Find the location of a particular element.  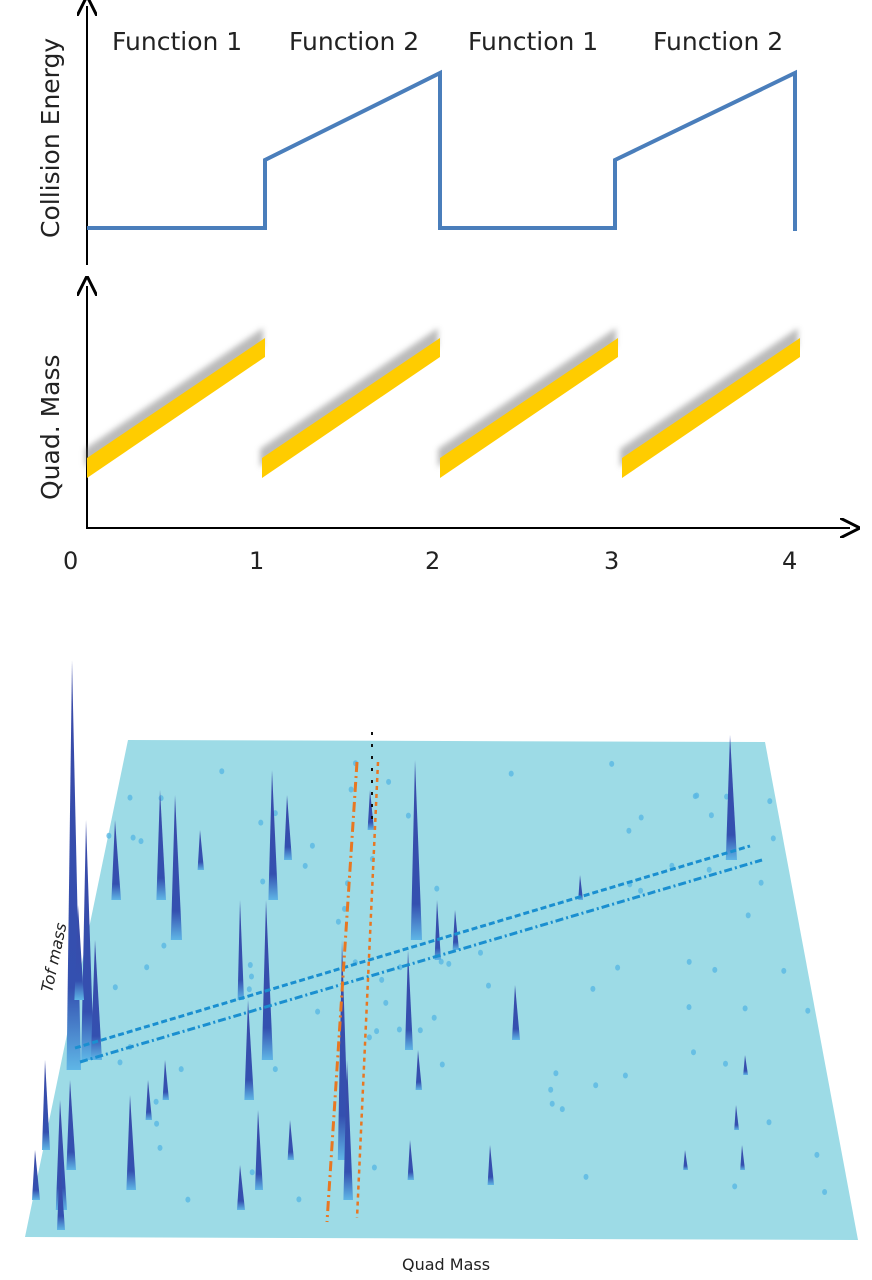

x-tick-label: 4 is located at coordinates (789, 561).